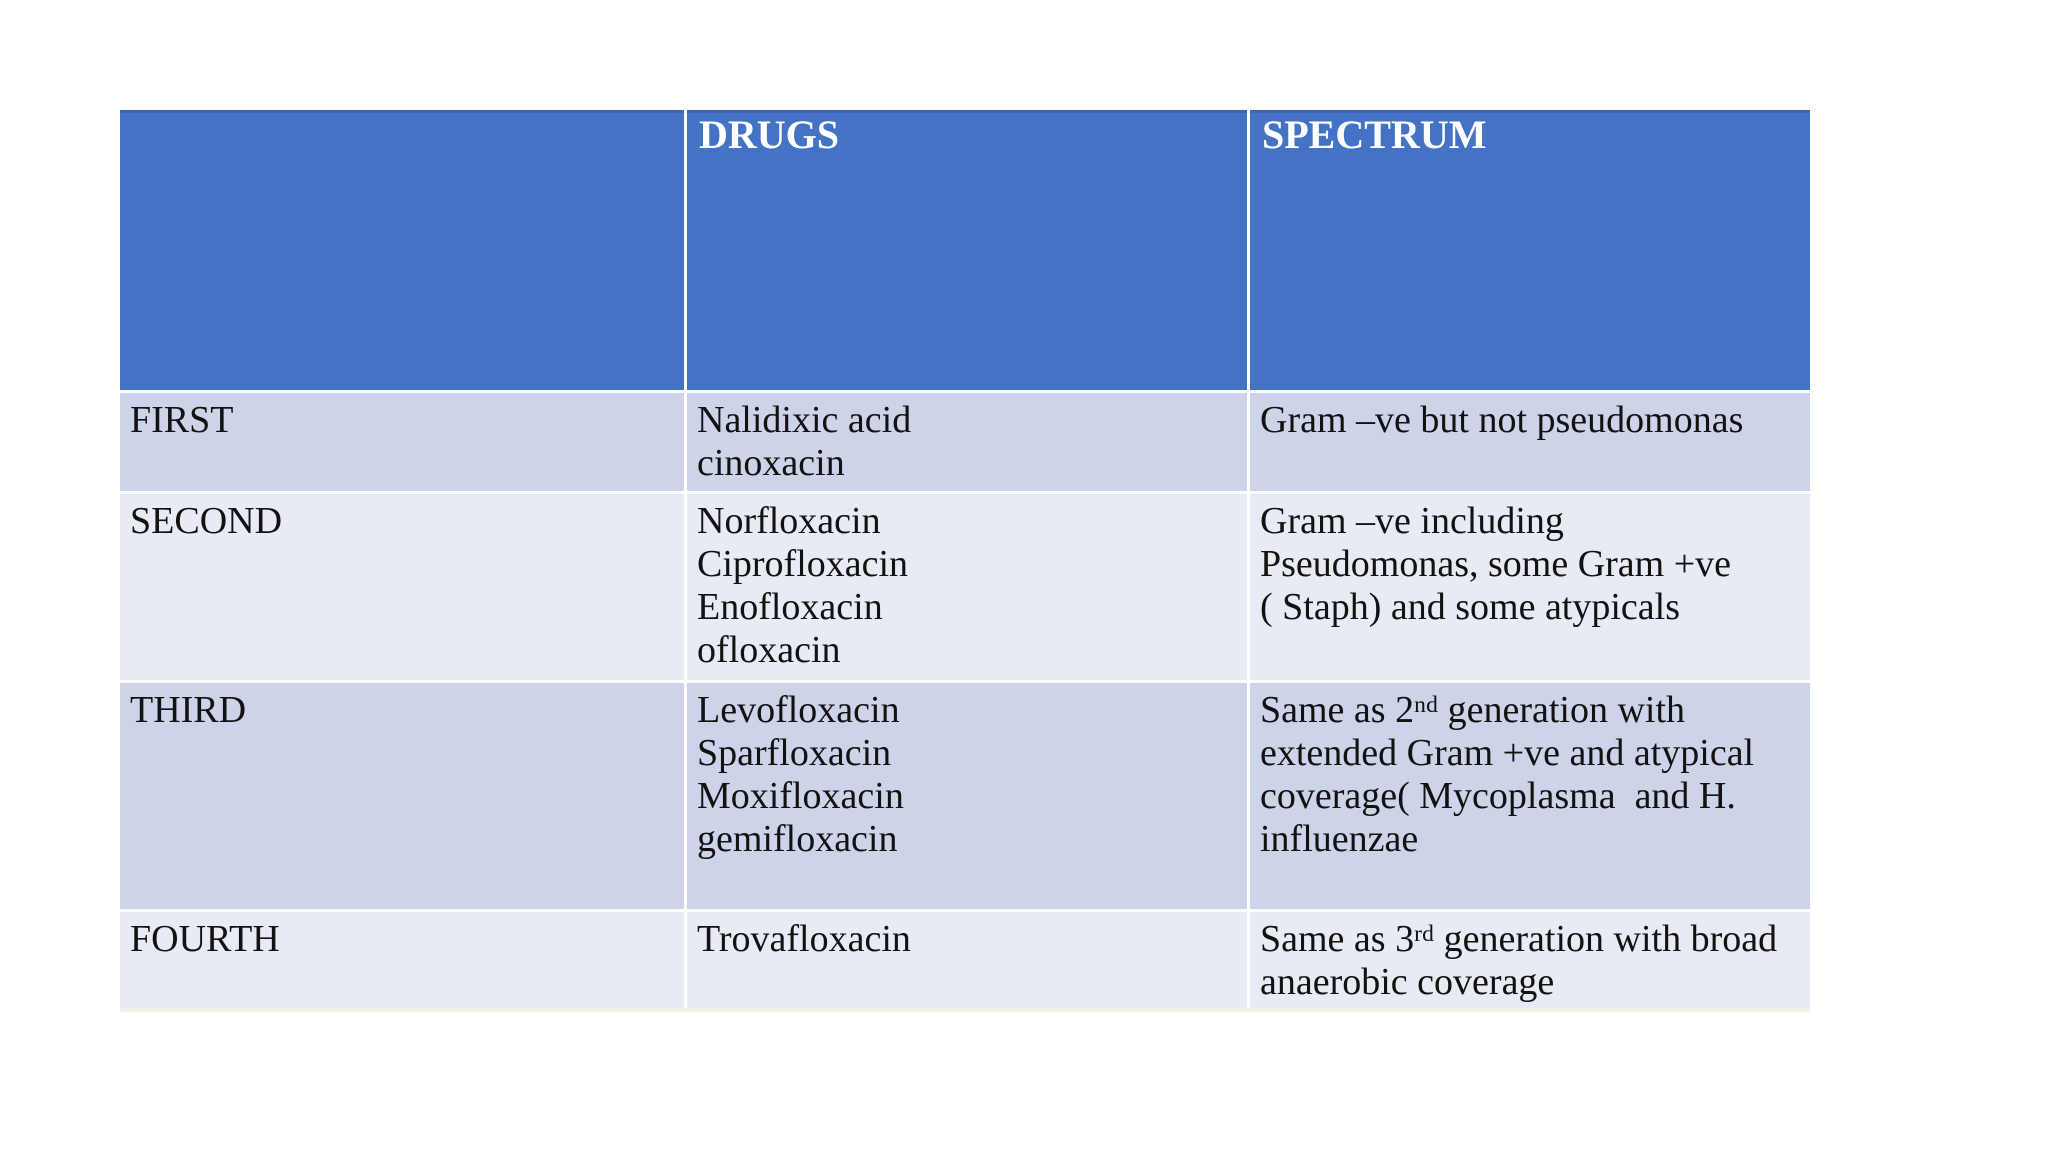  Describe the element at coordinates (804, 939) in the screenshot. I see `drug-name: Trovafloxacin` at that location.